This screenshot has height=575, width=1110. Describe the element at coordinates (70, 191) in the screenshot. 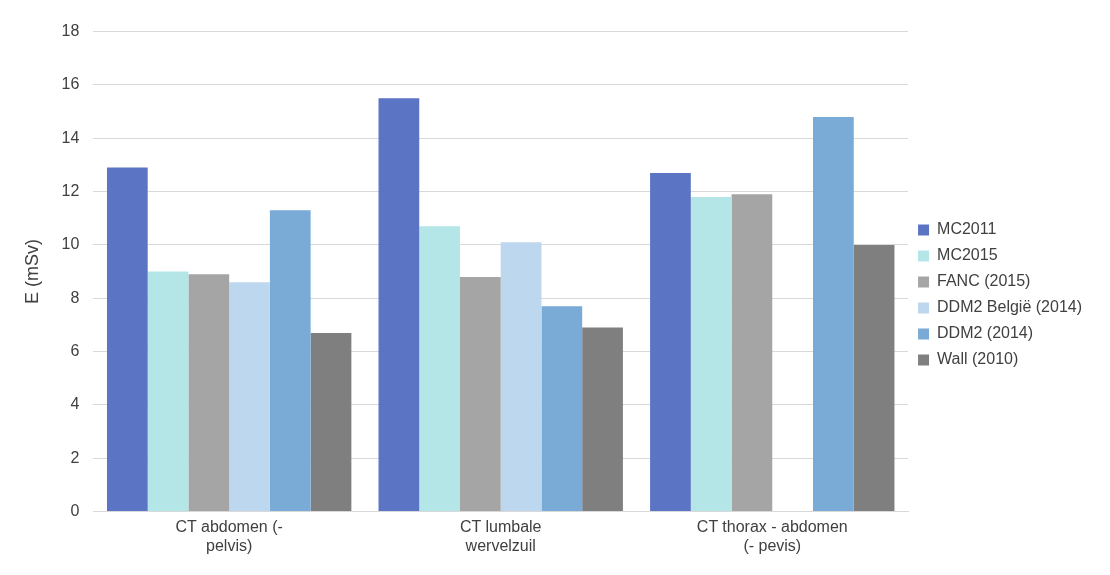

I see `y-tick-label: 12` at that location.